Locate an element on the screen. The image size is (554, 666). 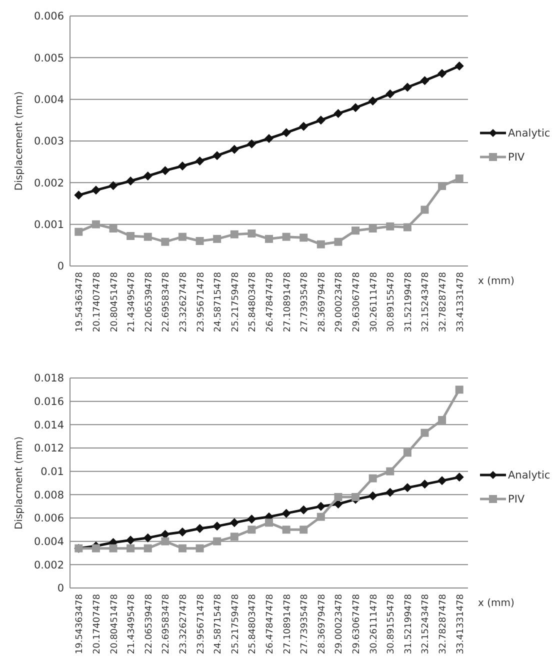
x-tick-label: 30.89155478 is located at coordinates (391, 302).